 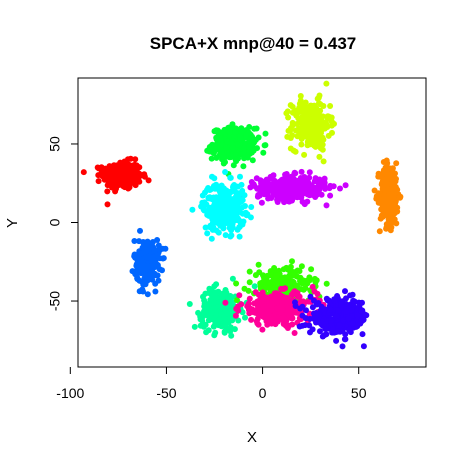 What do you see at coordinates (252, 437) in the screenshot?
I see `x-axis-label: X` at bounding box center [252, 437].